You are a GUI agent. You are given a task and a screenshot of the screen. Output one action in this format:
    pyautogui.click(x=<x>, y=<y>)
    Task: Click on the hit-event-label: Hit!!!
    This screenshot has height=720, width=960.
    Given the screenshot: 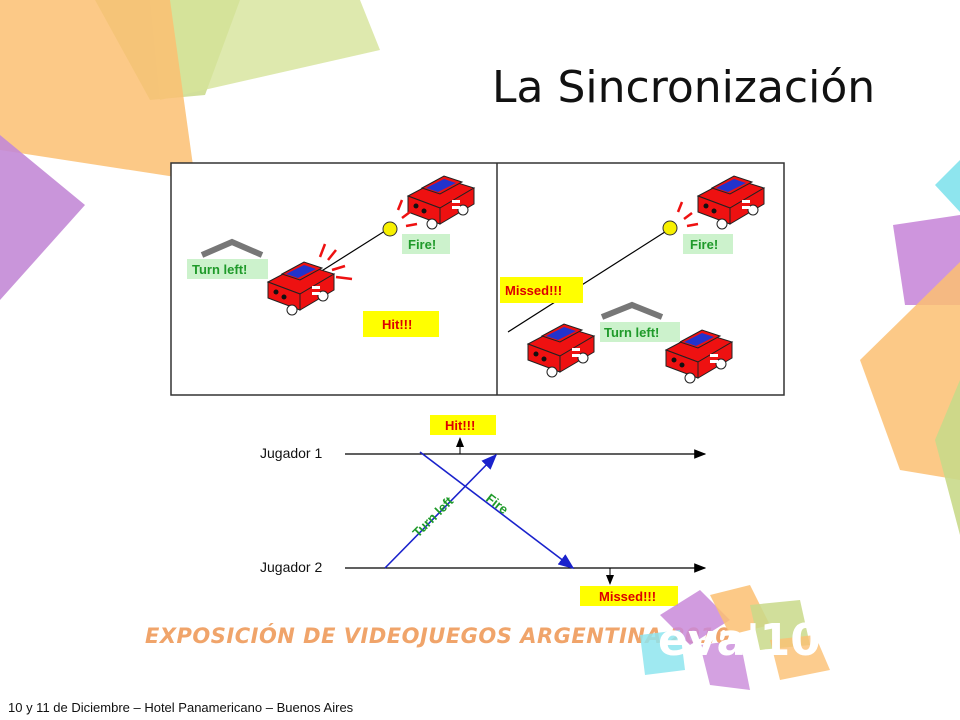 What is the action you would take?
    pyautogui.click(x=460, y=425)
    